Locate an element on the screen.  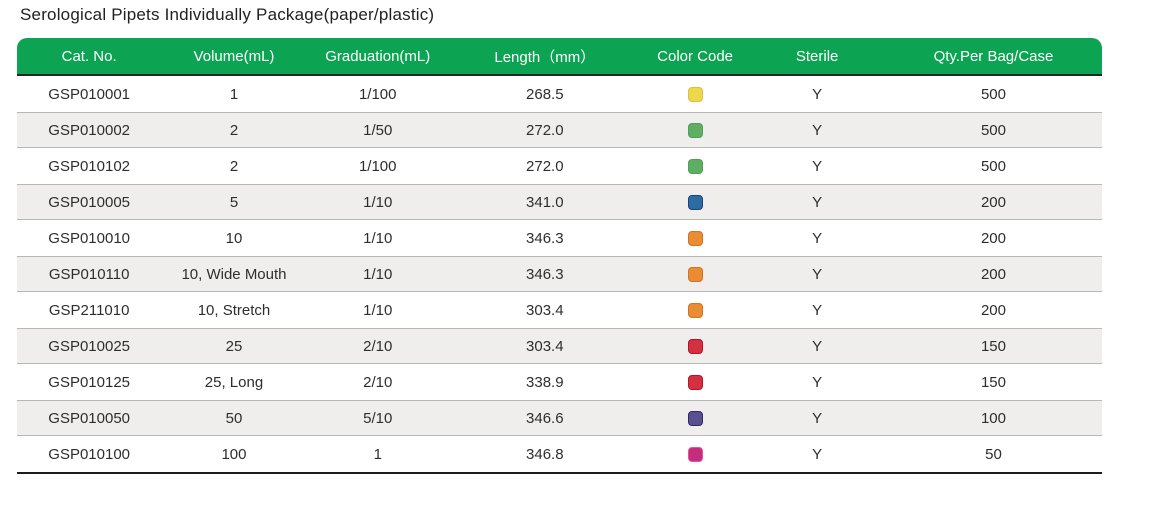
blue-color-swatch-icon is located at coordinates (695, 203).